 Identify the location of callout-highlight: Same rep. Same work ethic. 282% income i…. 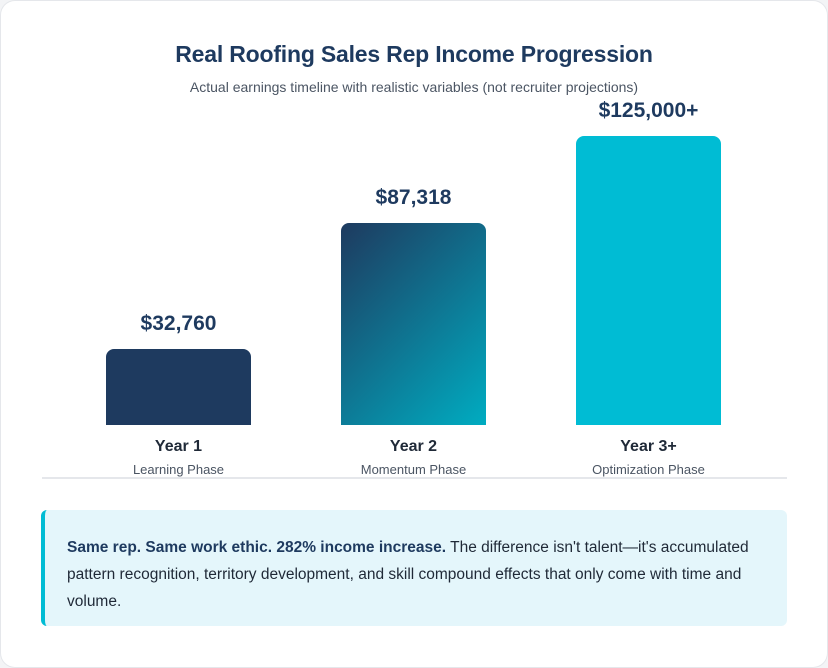
(257, 547).